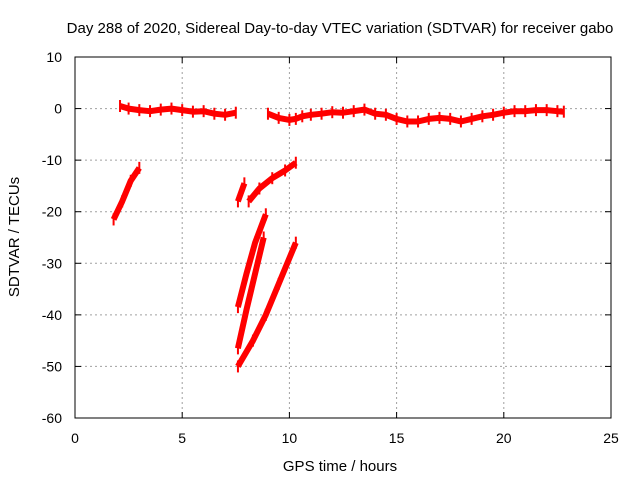 This screenshot has height=480, width=640. What do you see at coordinates (182, 438) in the screenshot?
I see `x-tick-label: 5` at bounding box center [182, 438].